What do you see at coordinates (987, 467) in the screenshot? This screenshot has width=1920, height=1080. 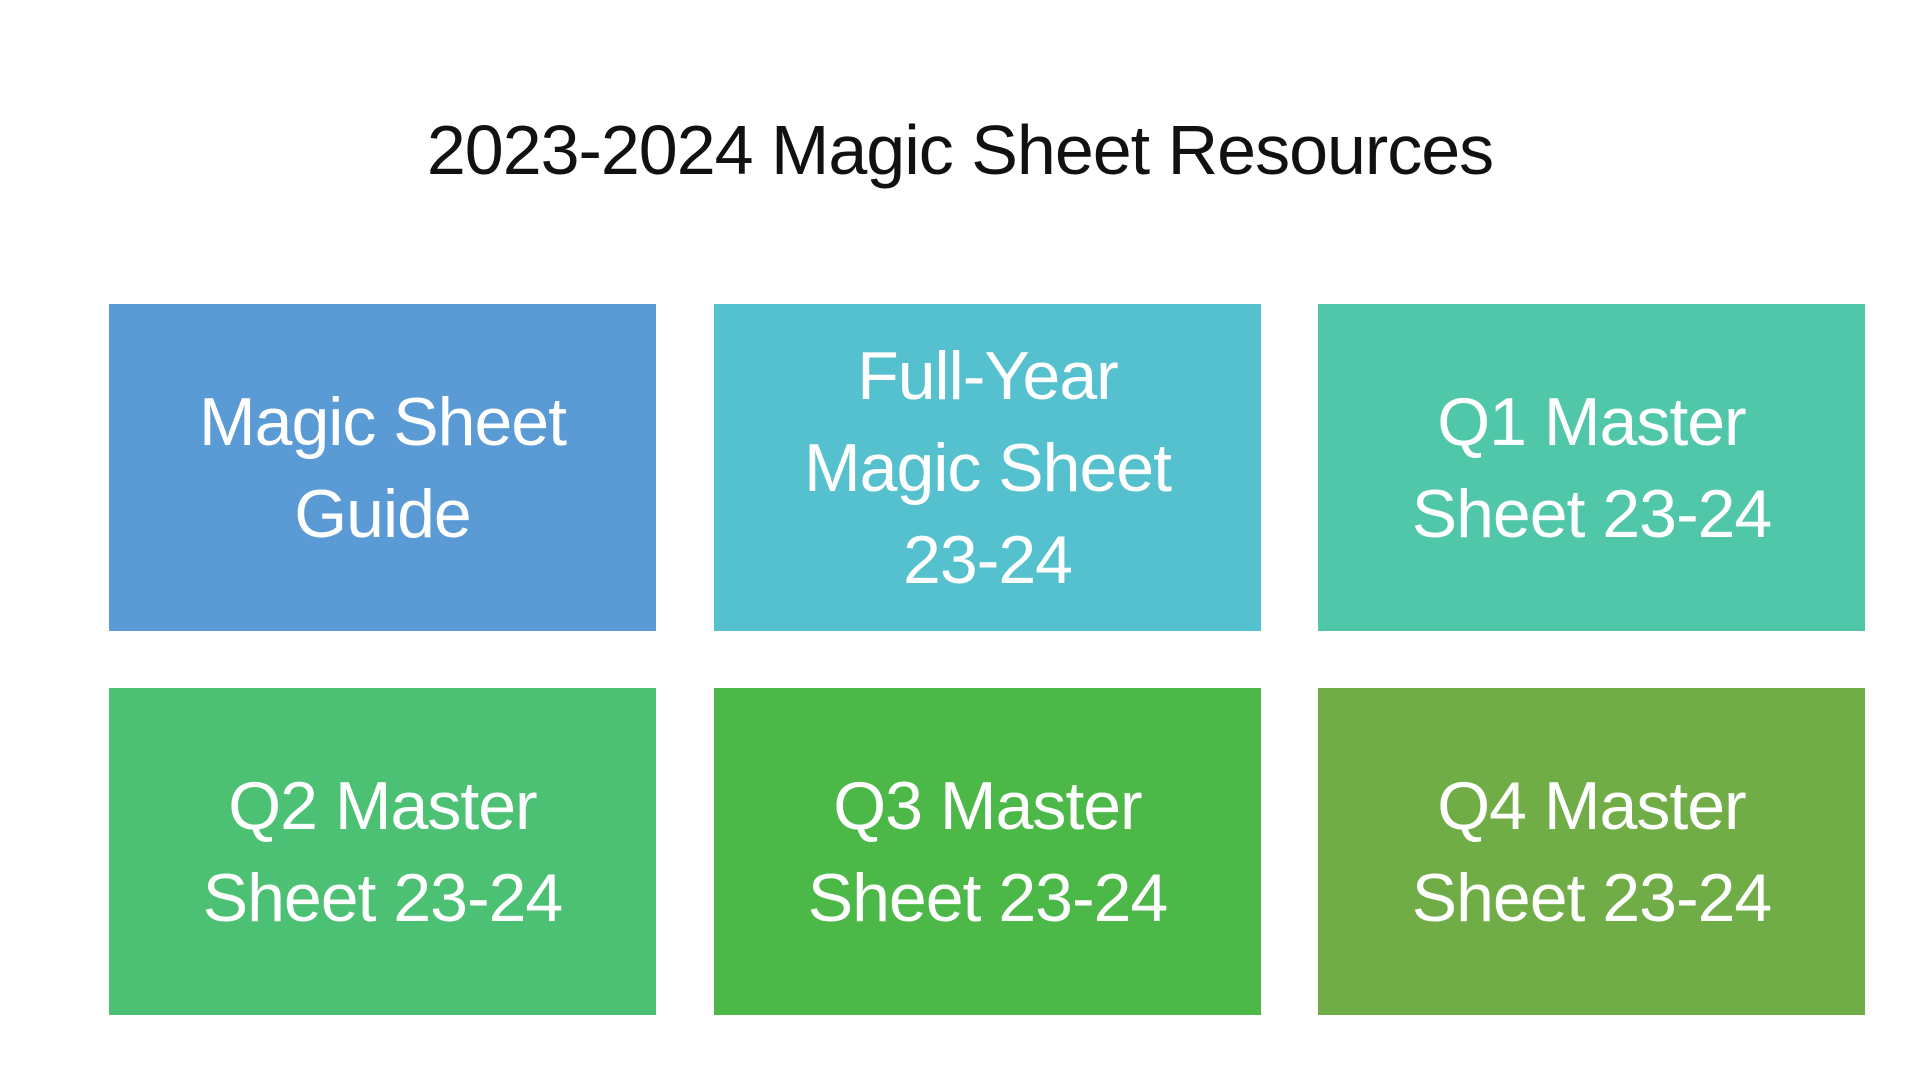 I see `tile-full-year-magic-sheet: Full-Year Magic Sheet 23-24` at bounding box center [987, 467].